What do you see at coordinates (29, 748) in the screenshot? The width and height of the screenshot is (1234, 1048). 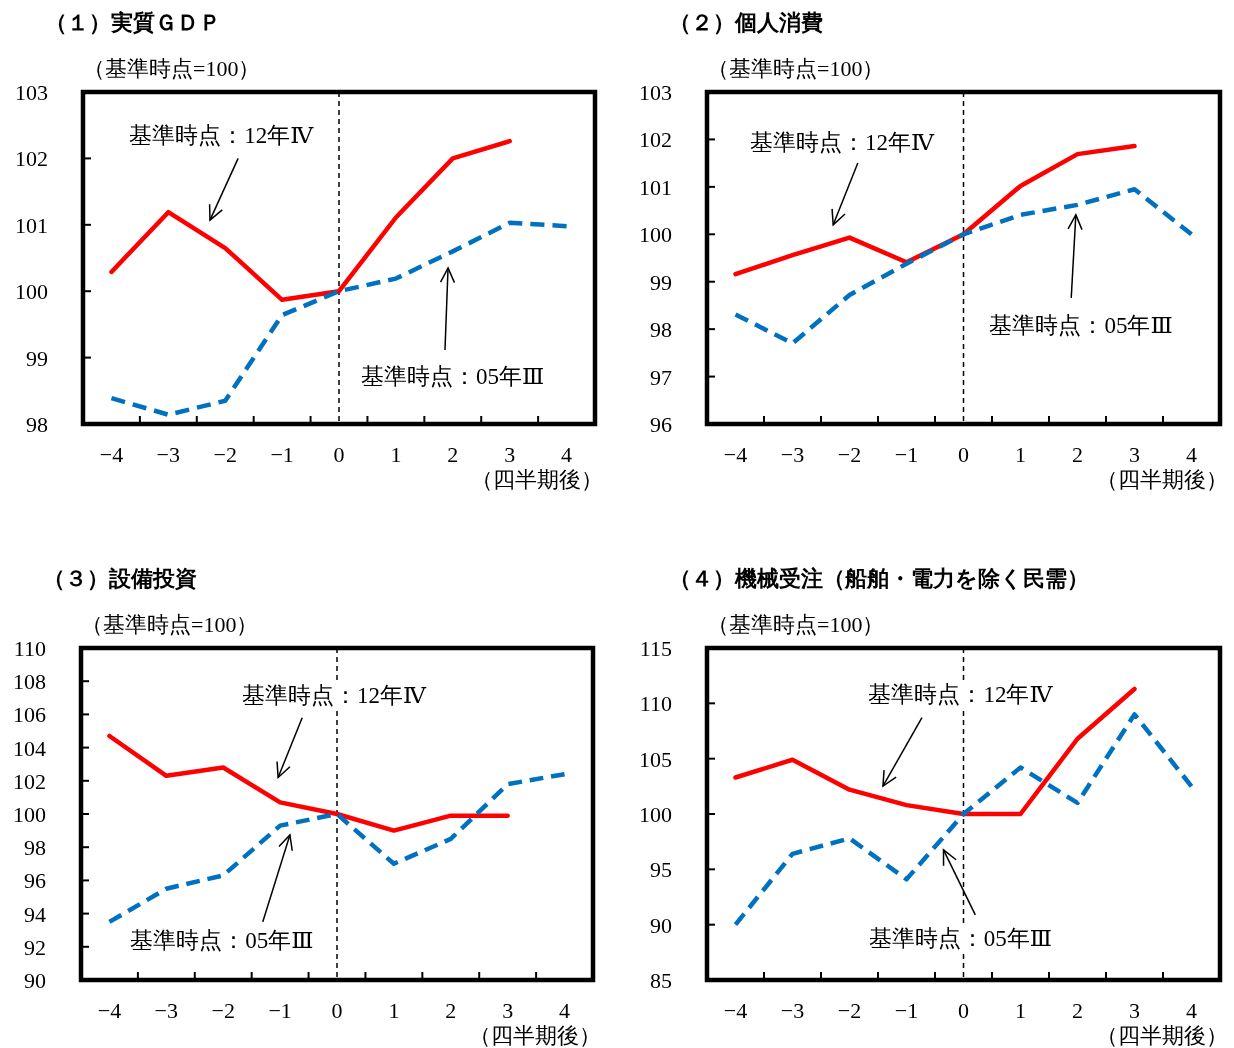 I see `y-tick-label: 104` at bounding box center [29, 748].